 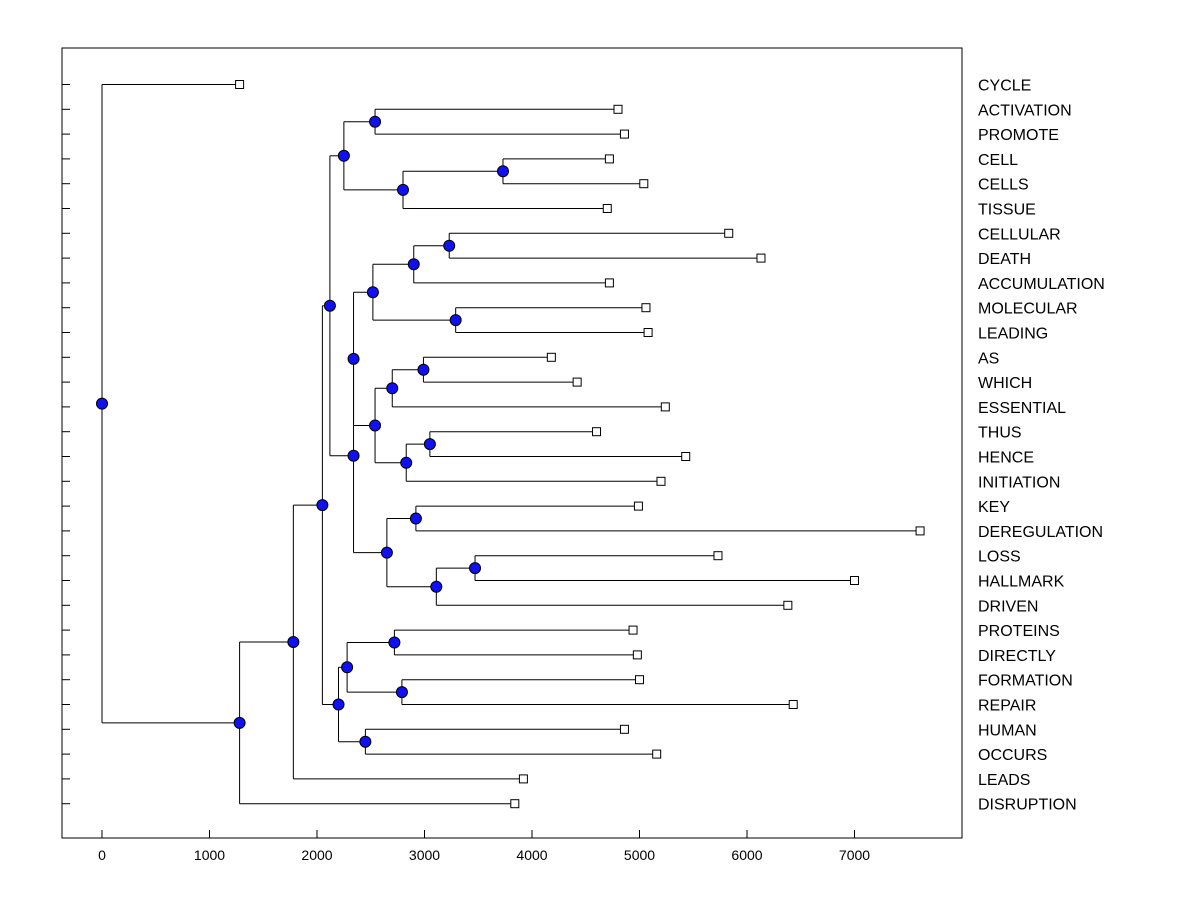 I want to click on leaf-label: FORMATION, so click(x=1025, y=681).